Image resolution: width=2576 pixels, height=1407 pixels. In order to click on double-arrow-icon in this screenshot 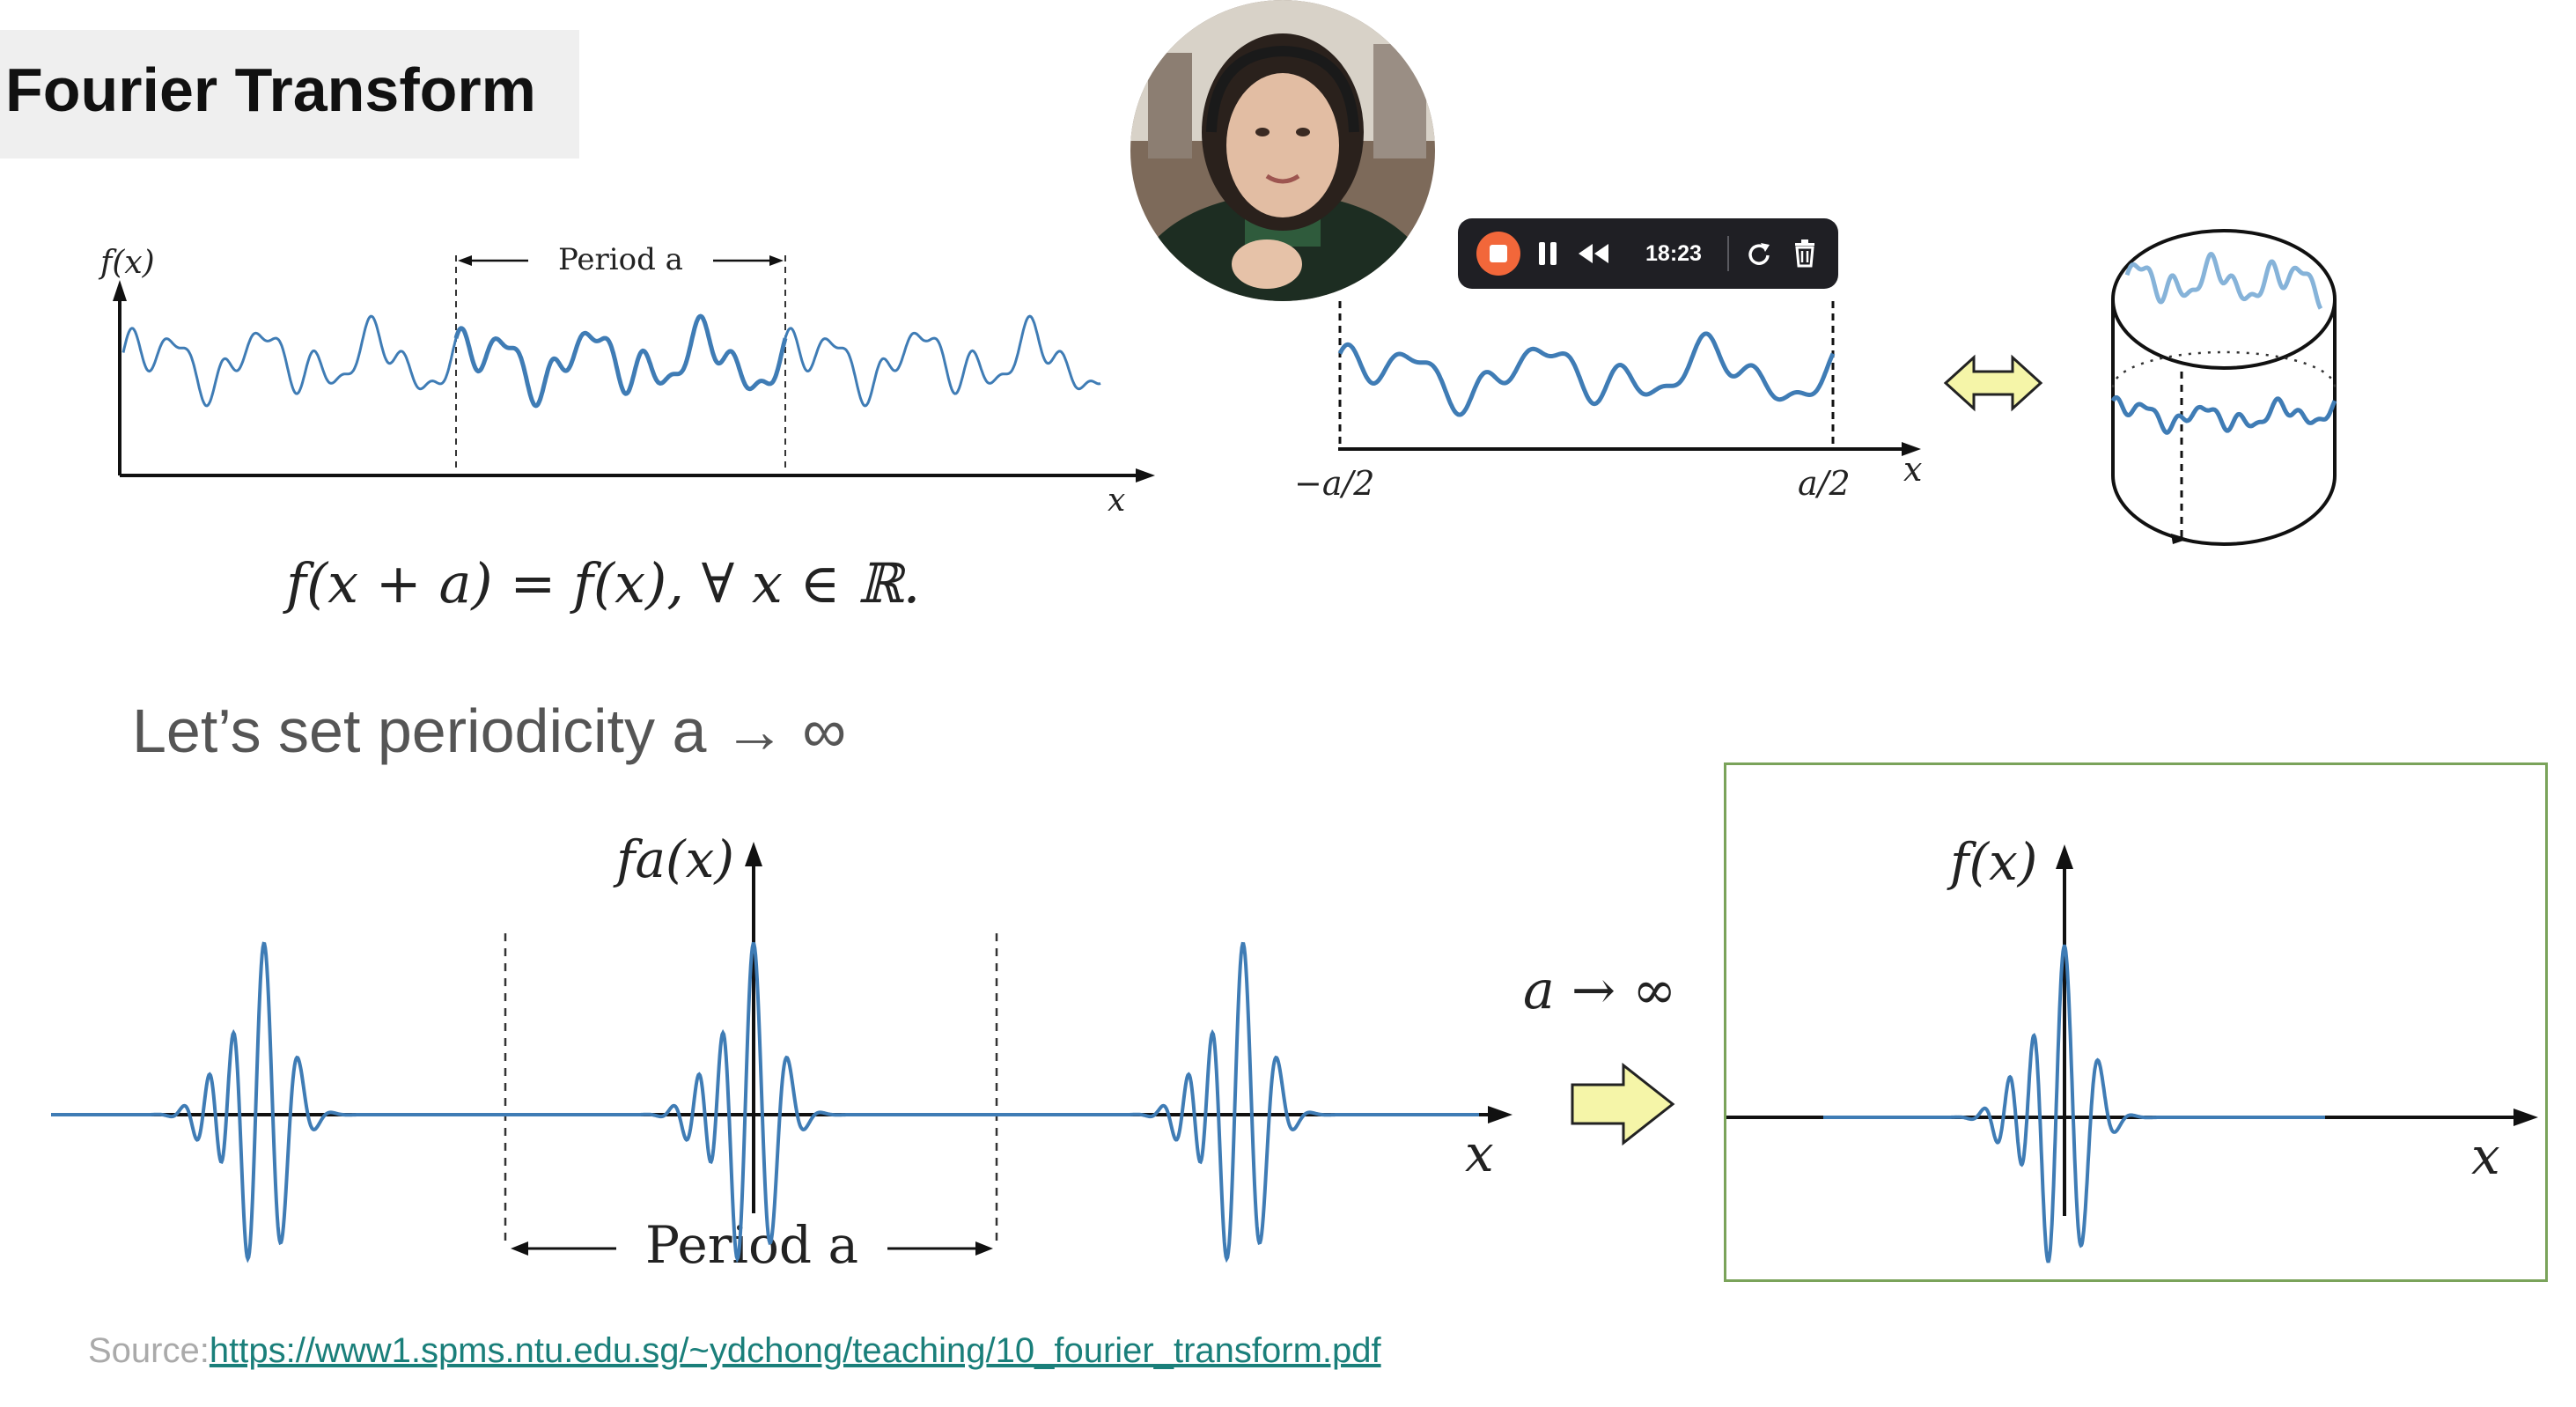, I will do `click(1993, 383)`.